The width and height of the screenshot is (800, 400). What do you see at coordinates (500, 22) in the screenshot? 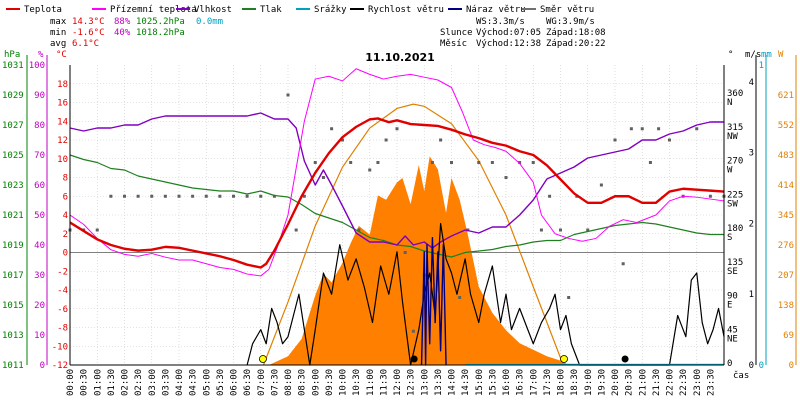
I see `info-ws: WS:3.3m/s` at bounding box center [500, 22].